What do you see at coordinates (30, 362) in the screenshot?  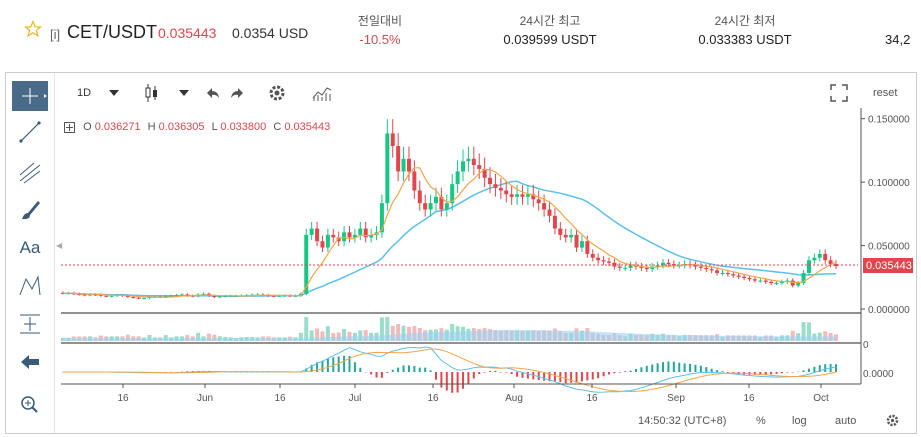 I see `back-tool` at bounding box center [30, 362].